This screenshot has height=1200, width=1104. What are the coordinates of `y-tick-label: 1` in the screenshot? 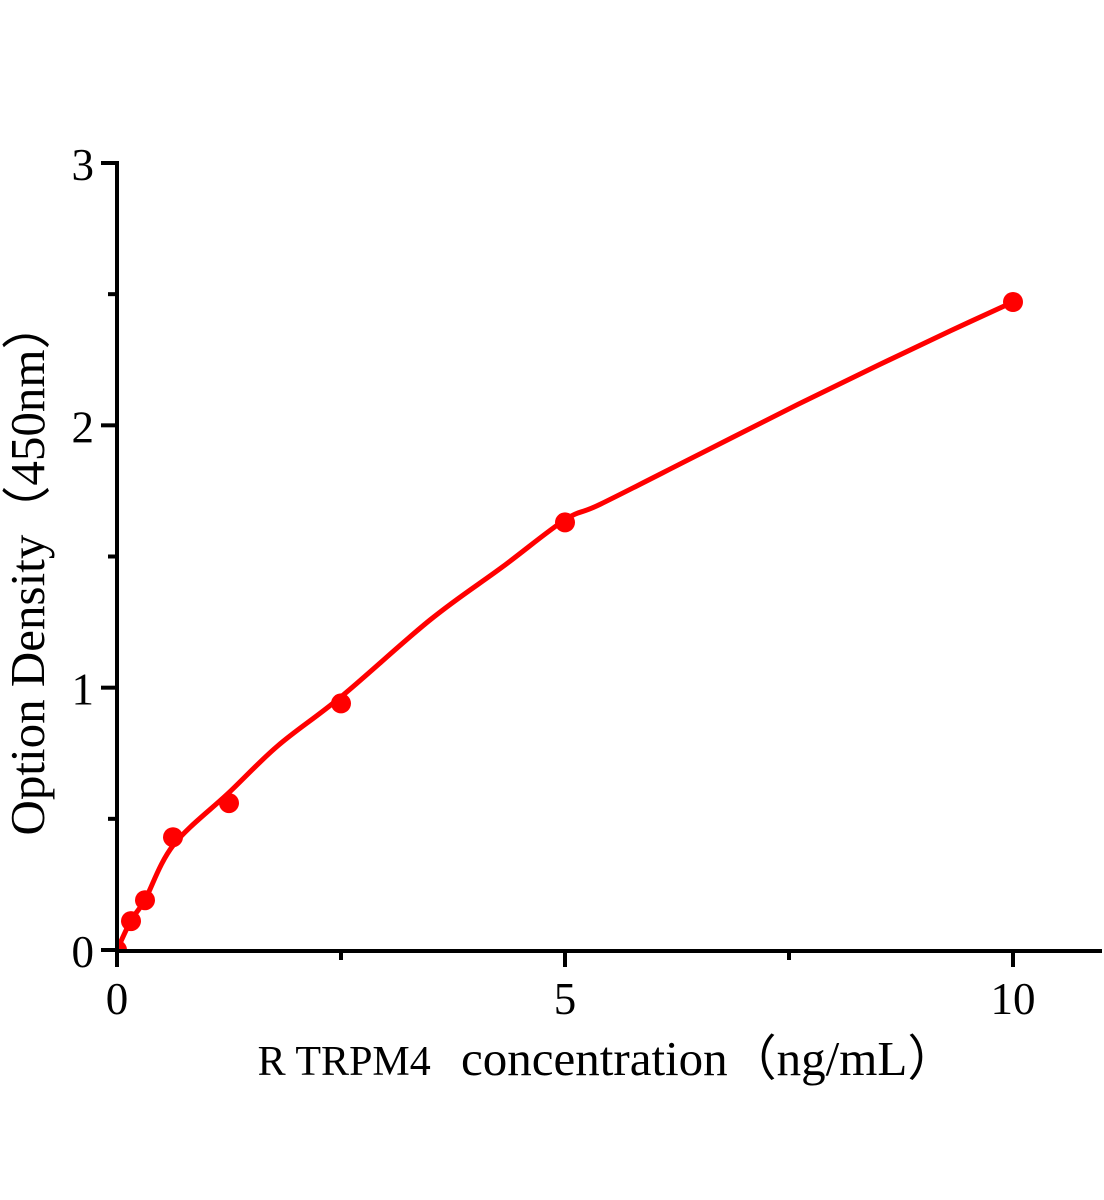 It's located at (83, 690).